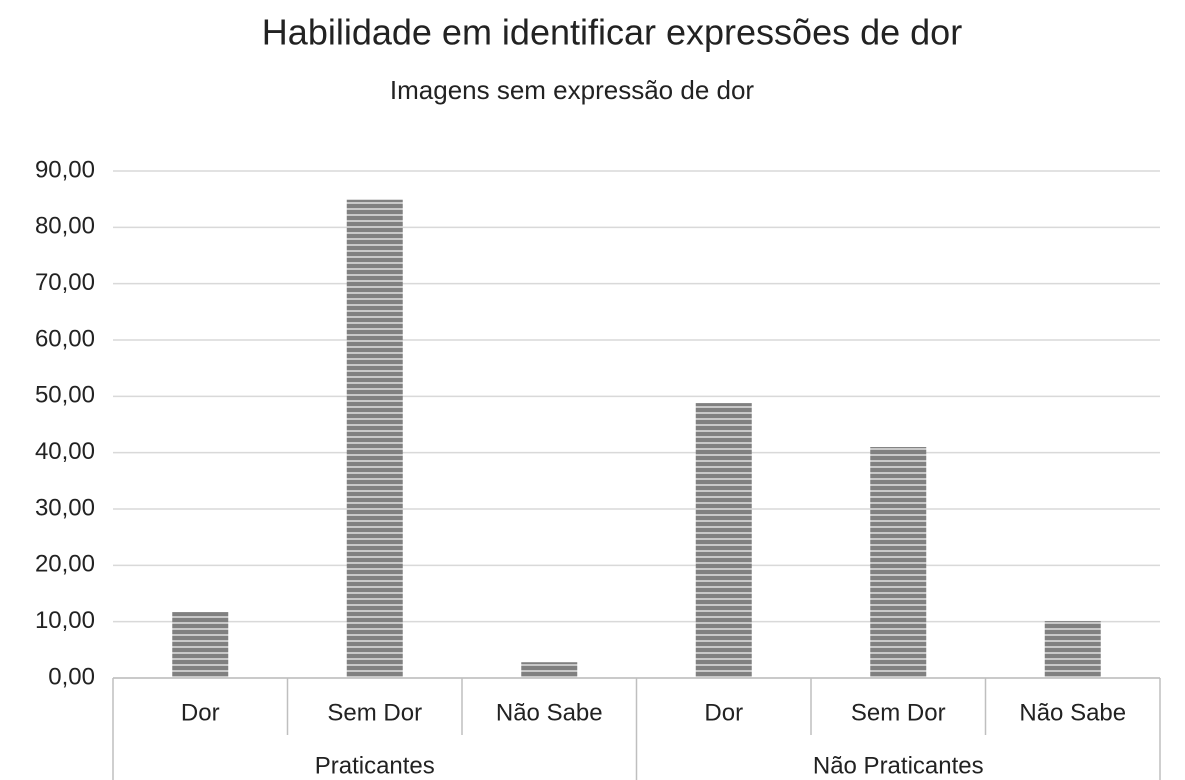  What do you see at coordinates (572, 90) in the screenshot?
I see `chart-subtitle: Imagens sem expressão de dor` at bounding box center [572, 90].